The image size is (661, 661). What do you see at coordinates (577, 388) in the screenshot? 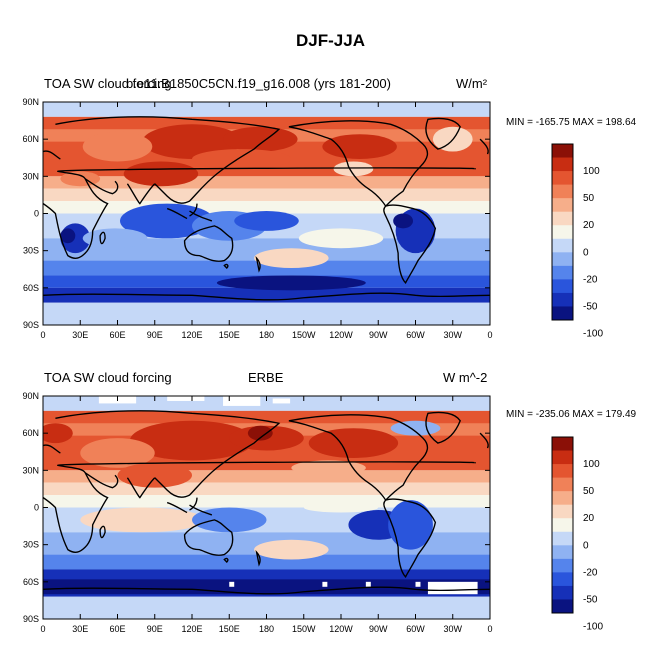
I see `colorbars-layer: 100 50 20 0 -20 -50 -100 100 50 20 0 -20 -50 -100` at bounding box center [577, 388].